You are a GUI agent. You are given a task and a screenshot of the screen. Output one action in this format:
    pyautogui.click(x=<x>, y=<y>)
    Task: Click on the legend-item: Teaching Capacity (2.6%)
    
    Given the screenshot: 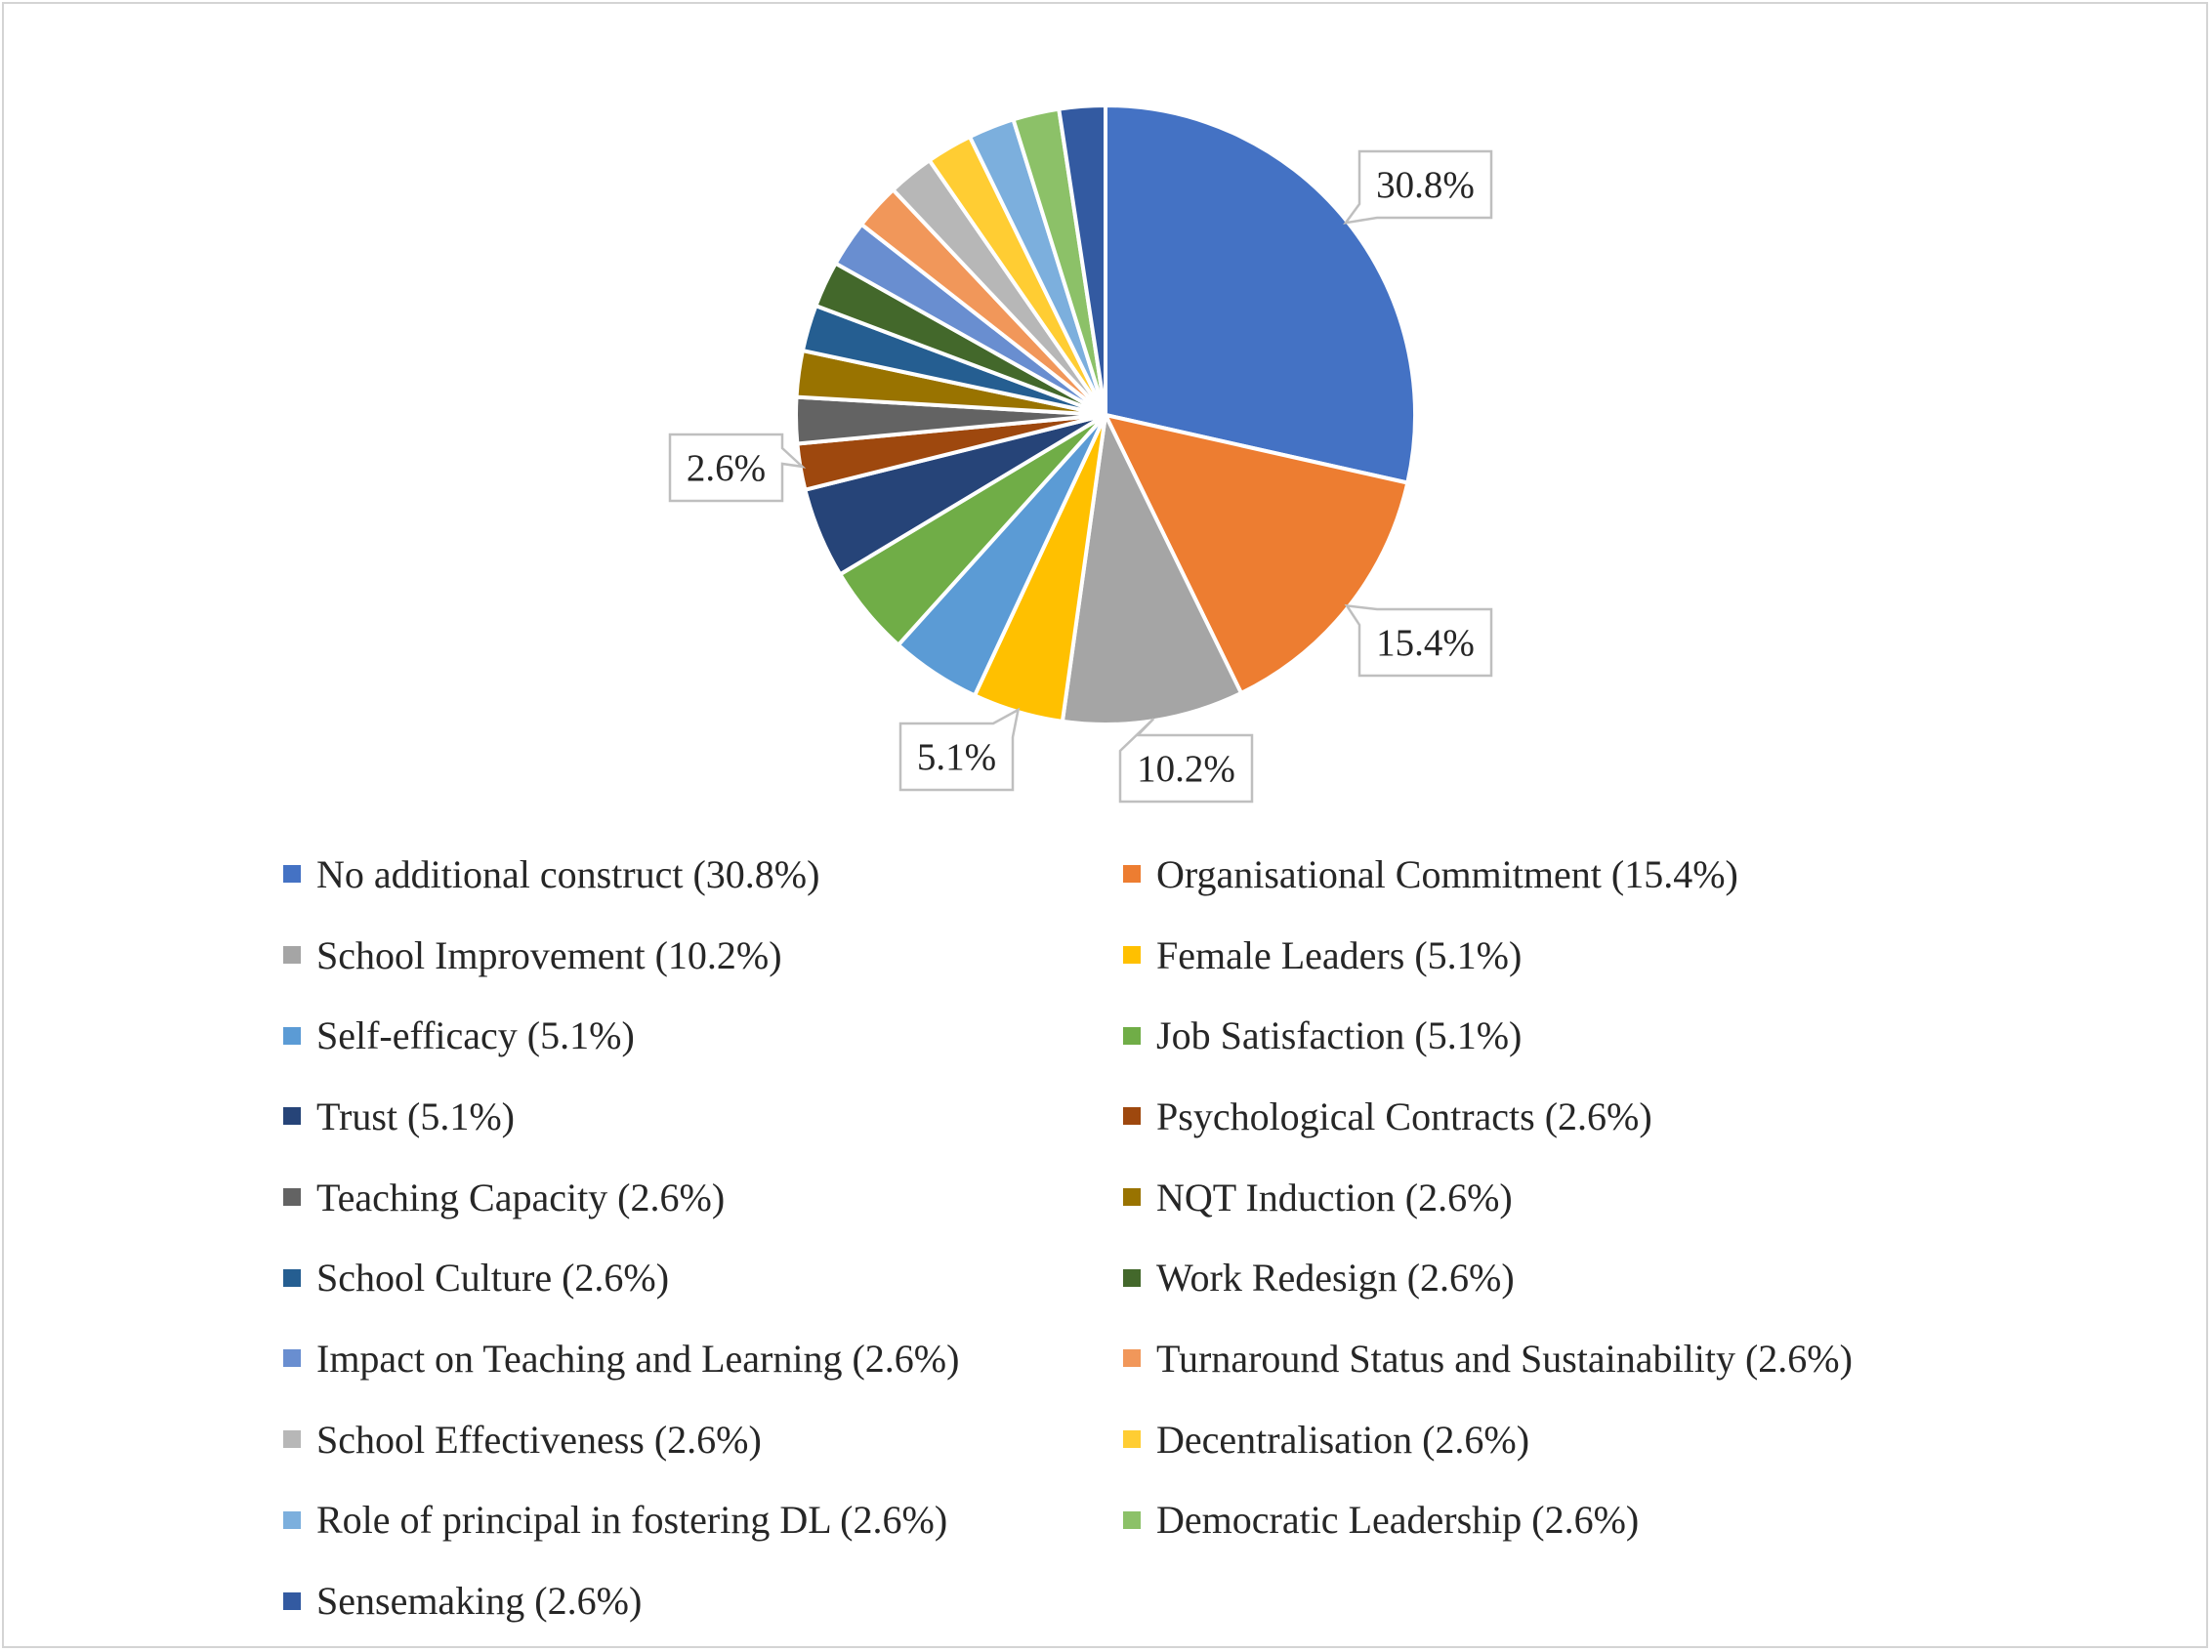 What is the action you would take?
    pyautogui.click(x=703, y=1197)
    